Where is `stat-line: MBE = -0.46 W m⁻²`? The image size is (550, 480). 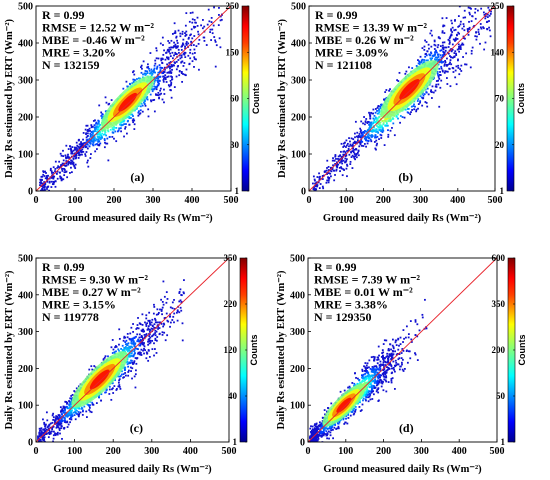
stat-line: MBE = -0.46 W m⁻² is located at coordinates (93, 40).